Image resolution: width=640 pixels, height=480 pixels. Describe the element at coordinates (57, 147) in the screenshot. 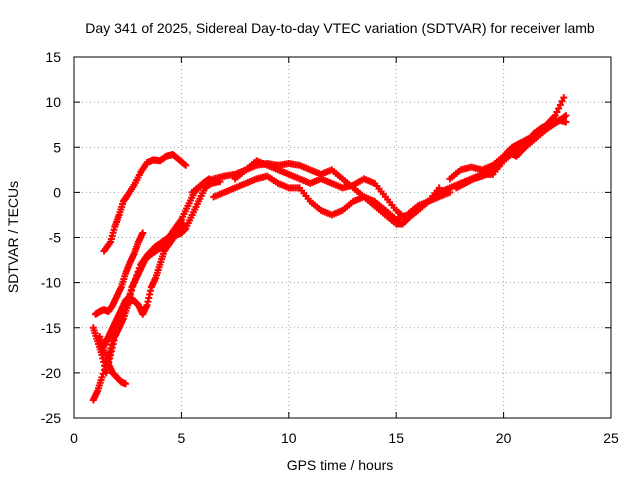

I see `y-tick-label: 5` at that location.